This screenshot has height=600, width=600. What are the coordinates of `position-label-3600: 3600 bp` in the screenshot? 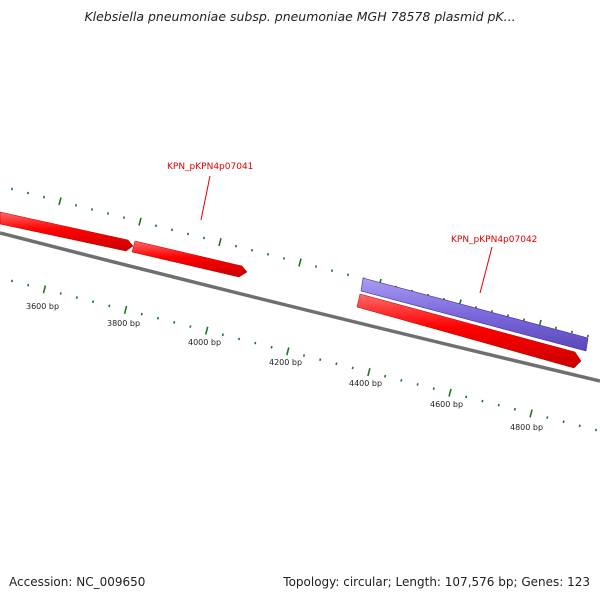 It's located at (42, 306).